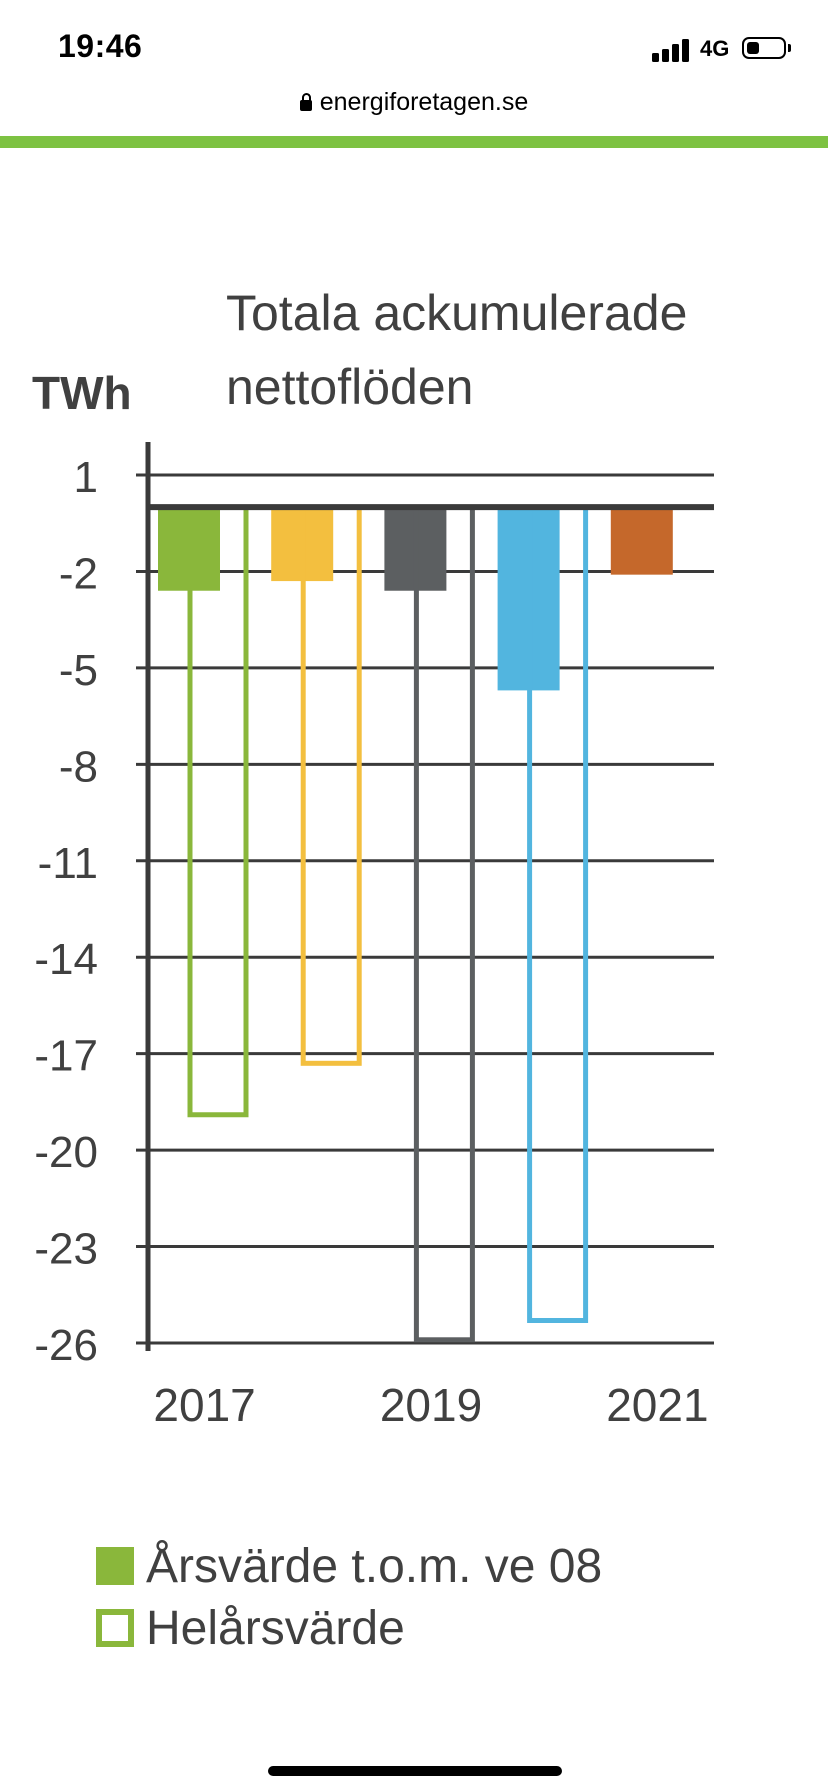 The height and width of the screenshot is (1792, 828). What do you see at coordinates (78, 670) in the screenshot?
I see `y-tick-label: -5` at bounding box center [78, 670].